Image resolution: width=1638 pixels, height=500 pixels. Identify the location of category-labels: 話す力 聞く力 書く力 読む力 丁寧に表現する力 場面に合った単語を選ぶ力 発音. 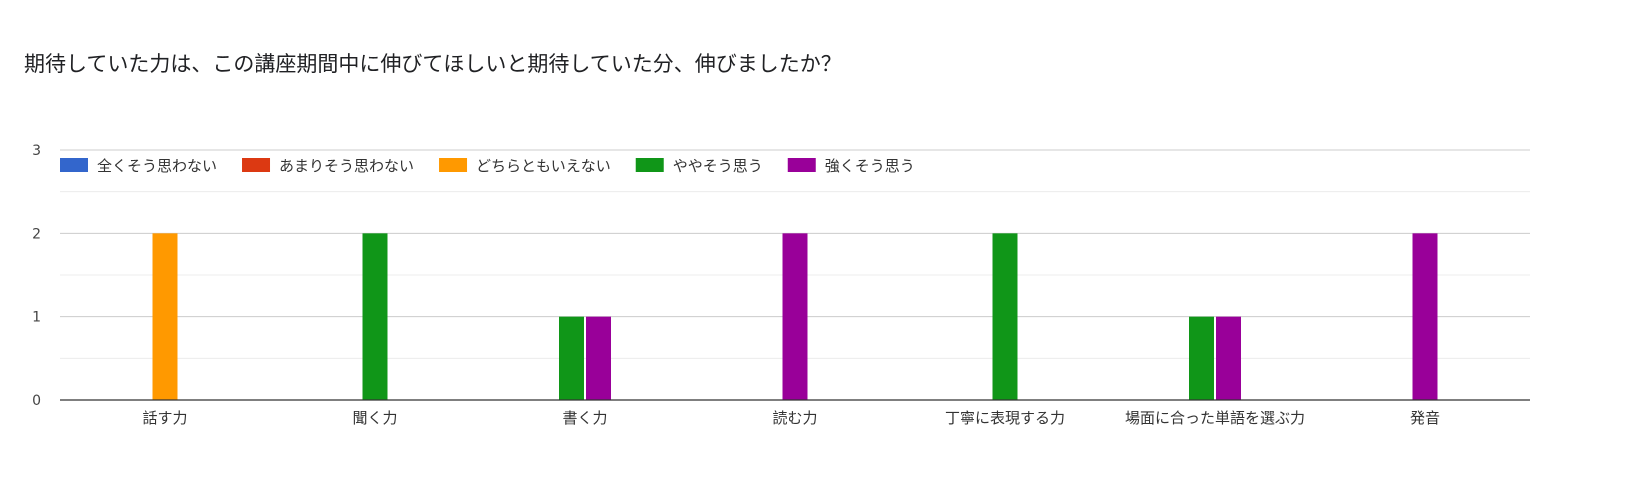
(791, 418).